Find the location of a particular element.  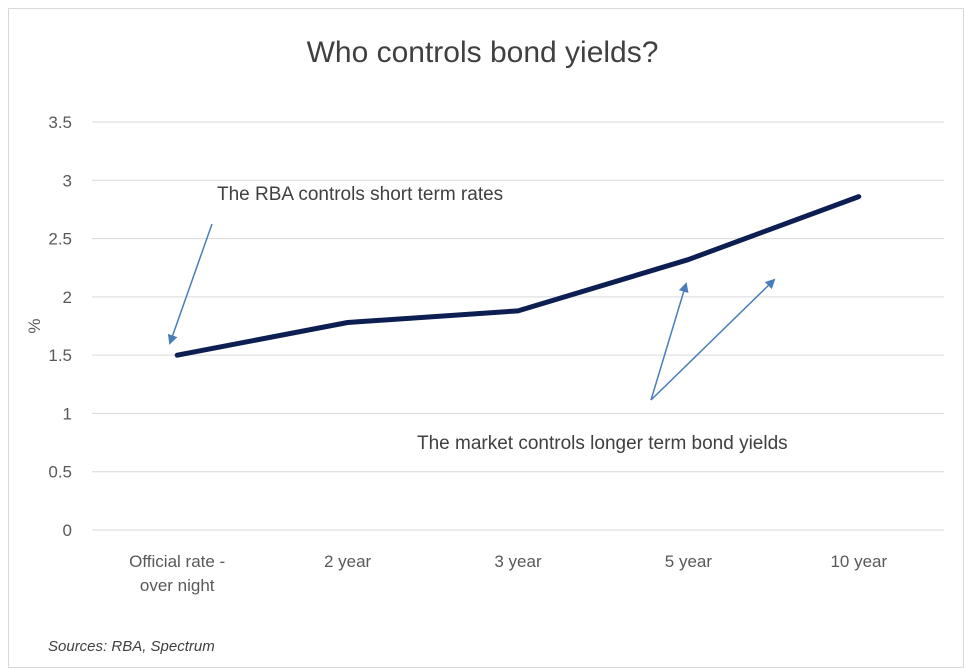

x-tick-label: 3 year is located at coordinates (518, 561).